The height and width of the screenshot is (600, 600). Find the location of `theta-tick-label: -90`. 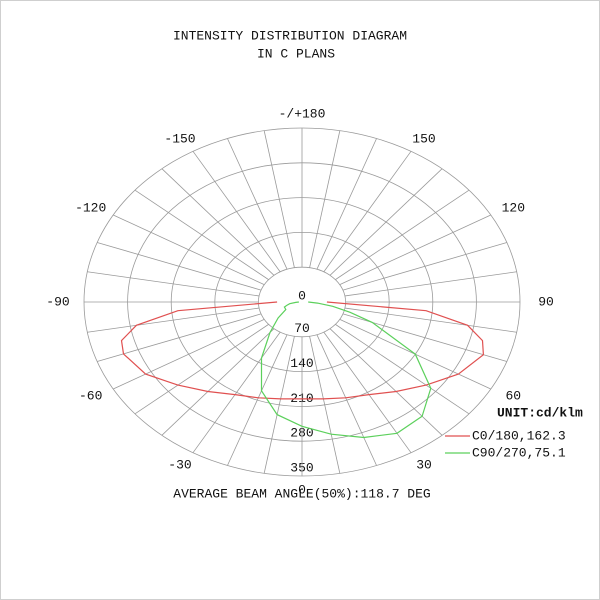

theta-tick-label: -90 is located at coordinates (57, 301).